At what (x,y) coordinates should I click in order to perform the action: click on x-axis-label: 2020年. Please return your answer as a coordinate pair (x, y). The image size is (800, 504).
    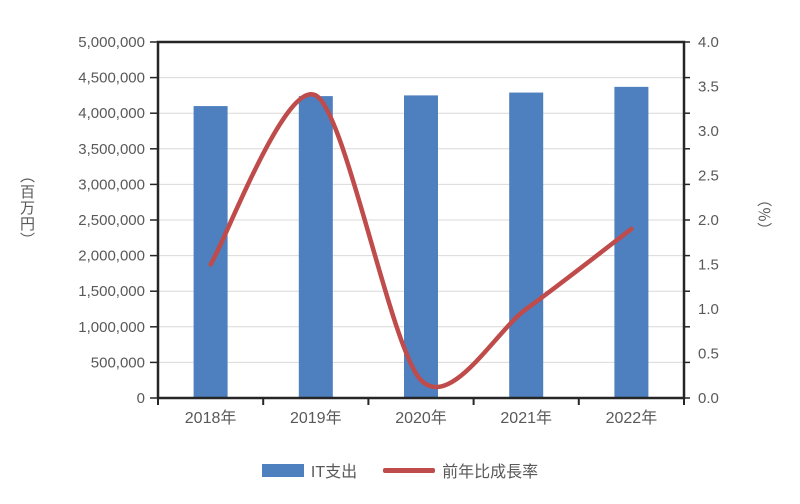
    Looking at the image, I should click on (421, 418).